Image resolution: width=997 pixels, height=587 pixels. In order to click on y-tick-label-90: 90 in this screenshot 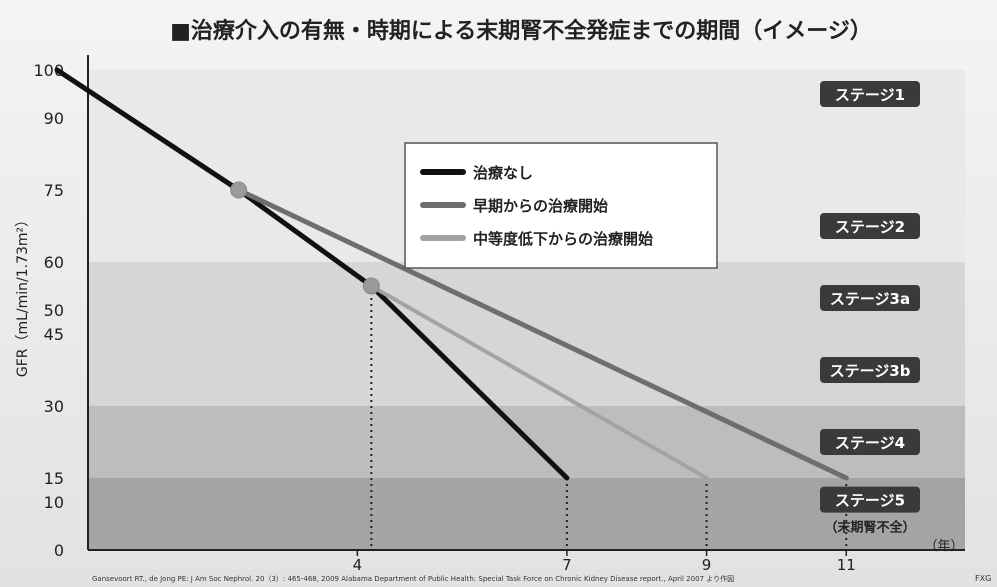, I will do `click(54, 118)`.